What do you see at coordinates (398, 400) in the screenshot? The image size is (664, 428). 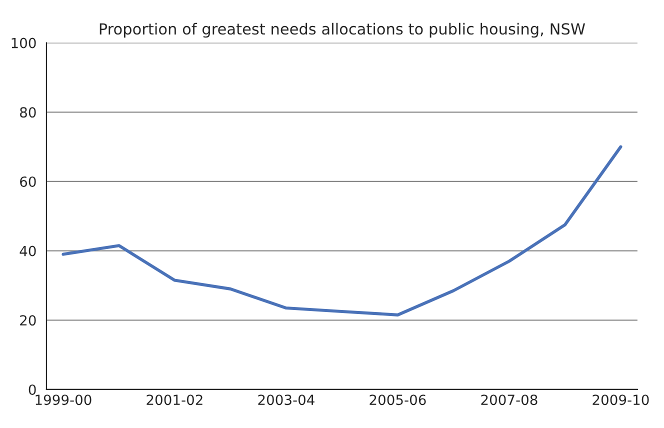 I see `x-tick-label: 2005-06` at bounding box center [398, 400].